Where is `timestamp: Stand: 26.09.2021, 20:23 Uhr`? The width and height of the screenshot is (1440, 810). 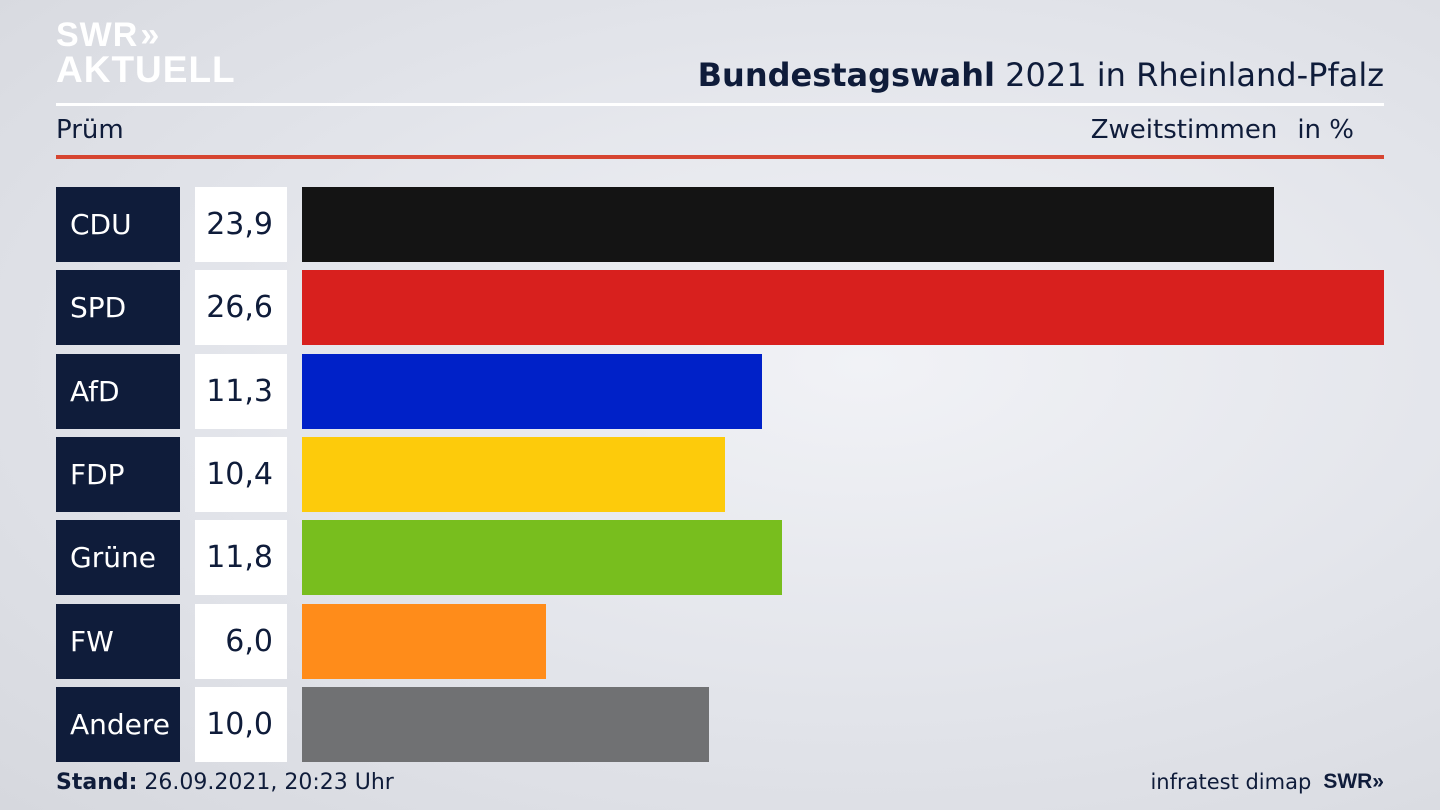
timestamp: Stand: 26.09.2021, 20:23 Uhr is located at coordinates (225, 782).